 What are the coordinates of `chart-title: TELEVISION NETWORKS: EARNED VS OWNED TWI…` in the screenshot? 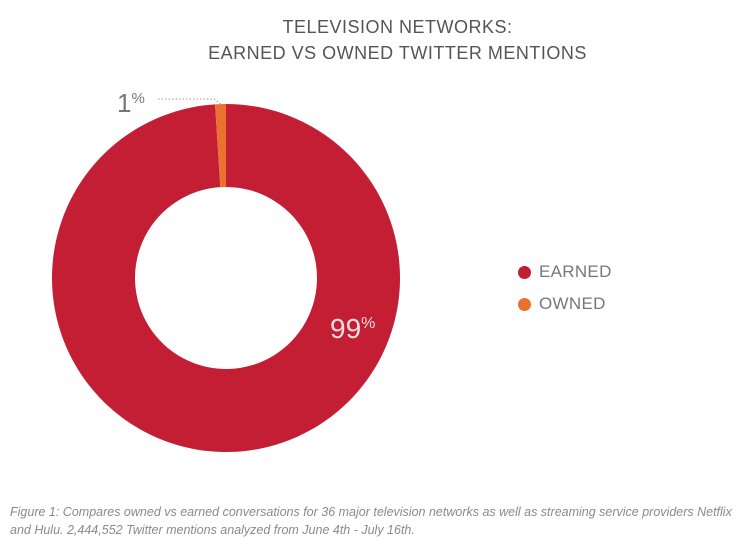 It's located at (377, 40).